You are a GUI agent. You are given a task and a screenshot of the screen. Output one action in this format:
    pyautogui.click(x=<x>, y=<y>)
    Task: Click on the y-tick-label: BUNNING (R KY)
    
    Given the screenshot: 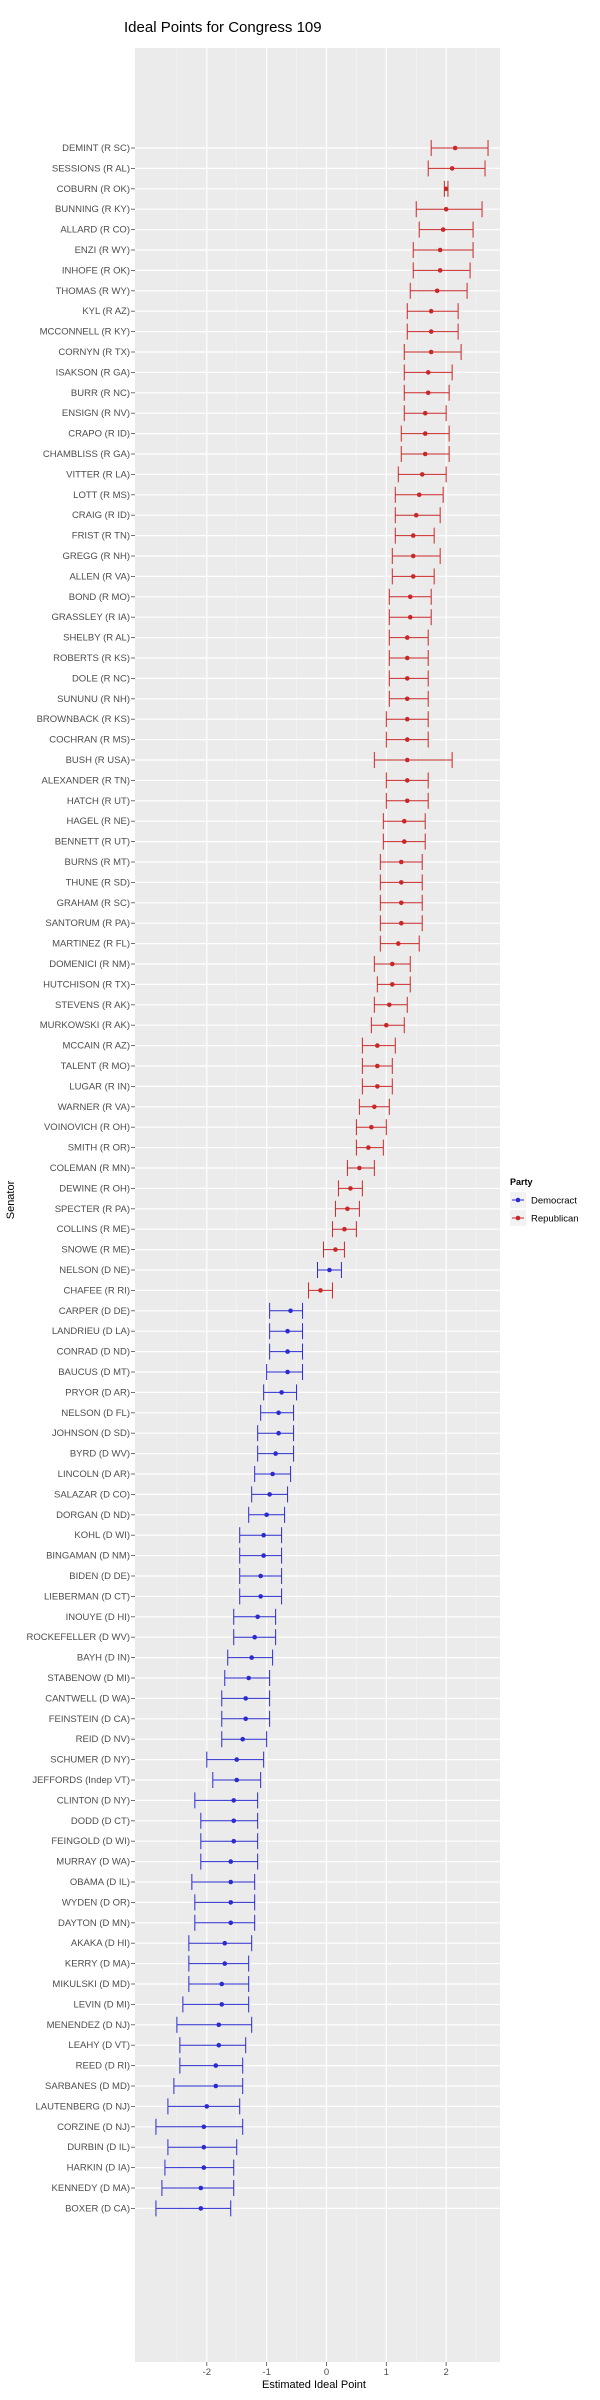 What is the action you would take?
    pyautogui.click(x=92, y=209)
    